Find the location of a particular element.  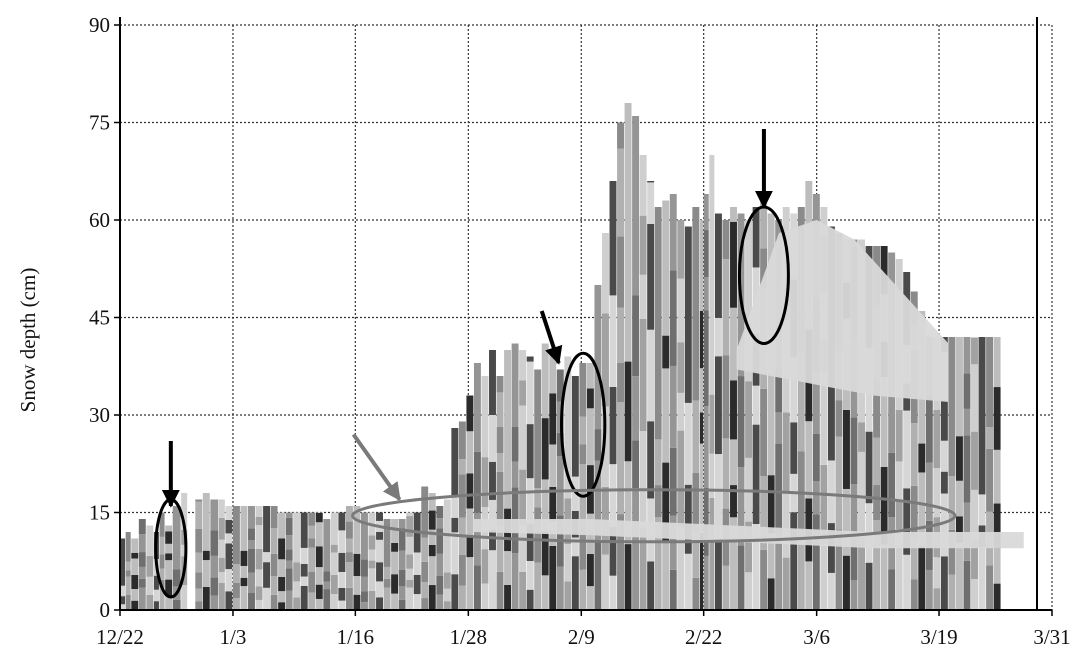

x-tick-label: 1/28 is located at coordinates (468, 637).